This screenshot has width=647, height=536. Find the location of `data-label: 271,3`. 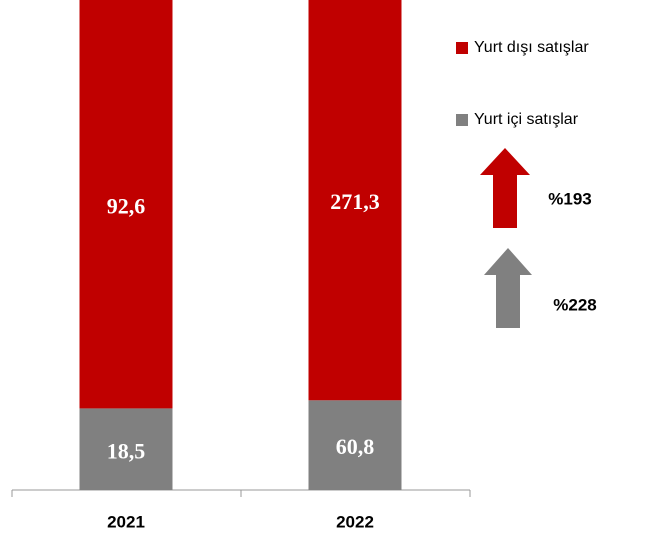

data-label: 271,3 is located at coordinates (355, 201).